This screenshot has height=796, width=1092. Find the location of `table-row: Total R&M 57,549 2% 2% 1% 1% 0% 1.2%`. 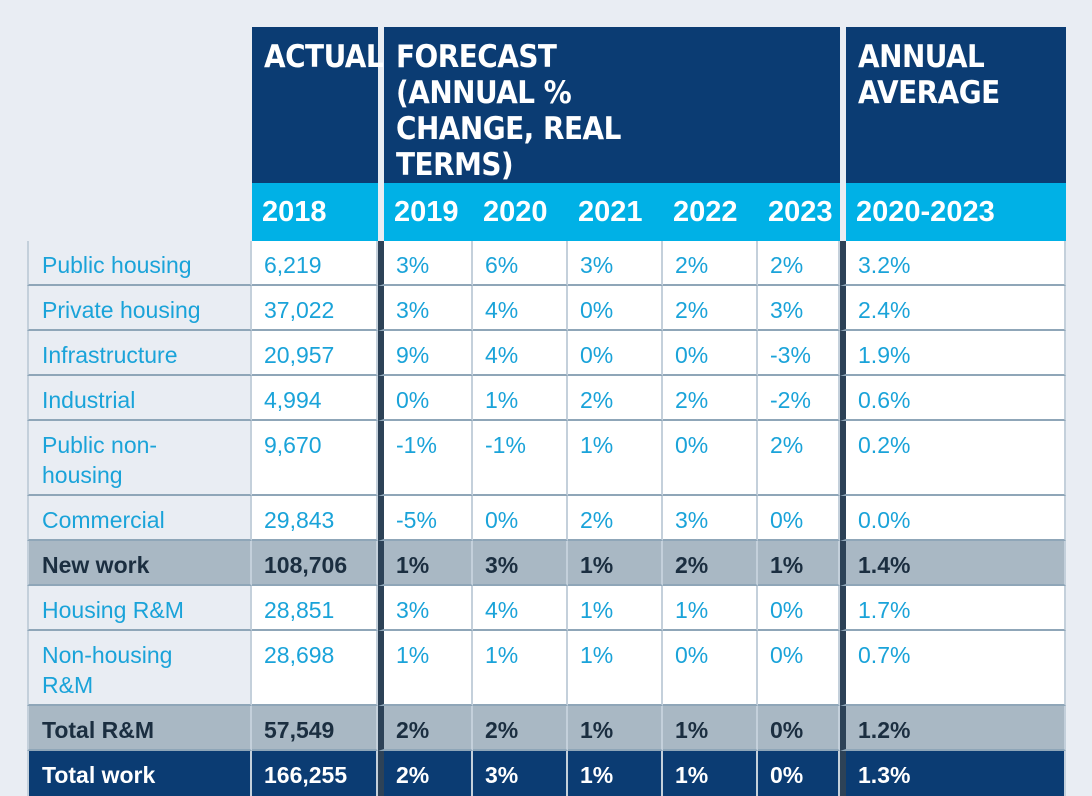

table-row: Total R&M 57,549 2% 2% 1% 1% 0% 1.2% is located at coordinates (547, 728).